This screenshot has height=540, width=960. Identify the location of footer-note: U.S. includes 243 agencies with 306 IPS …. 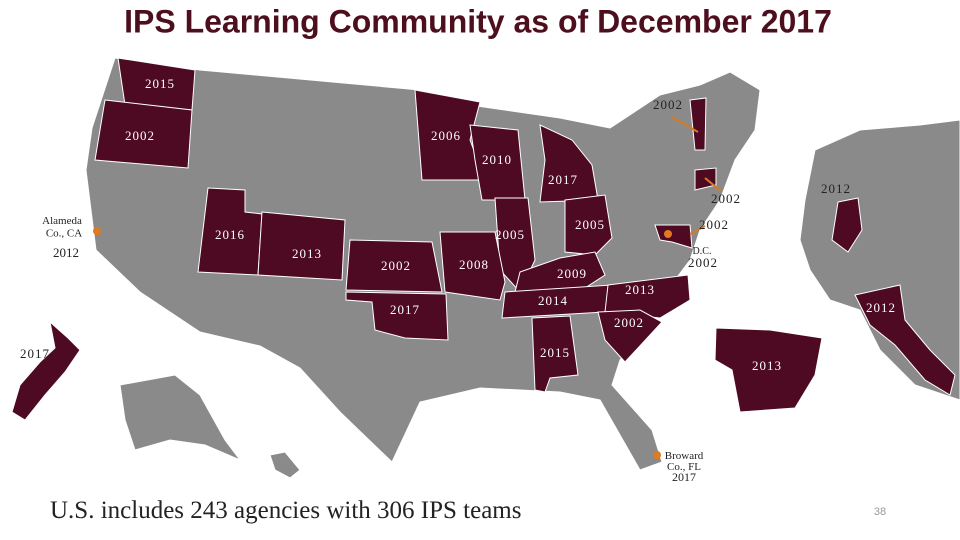
(285, 510).